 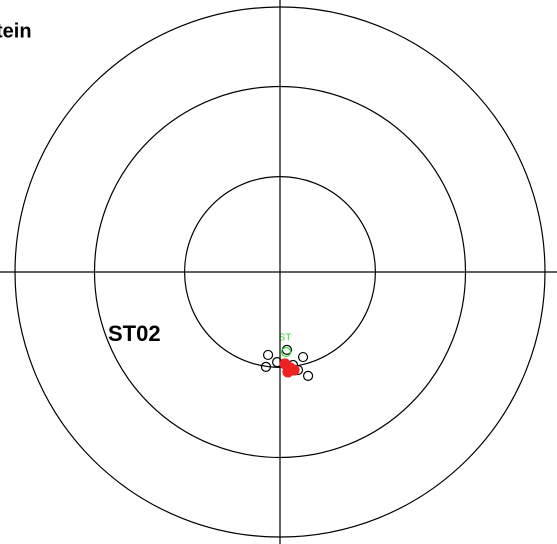 I want to click on chart-title: tein, so click(x=16, y=31).